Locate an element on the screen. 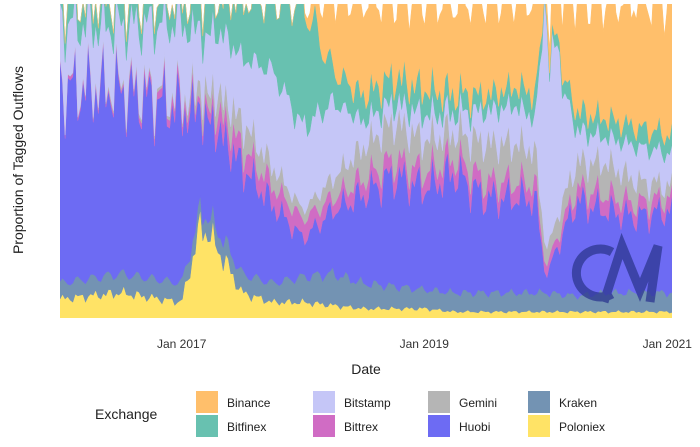 This screenshot has width=700, height=447. legend-swatch-gemini is located at coordinates (439, 402).